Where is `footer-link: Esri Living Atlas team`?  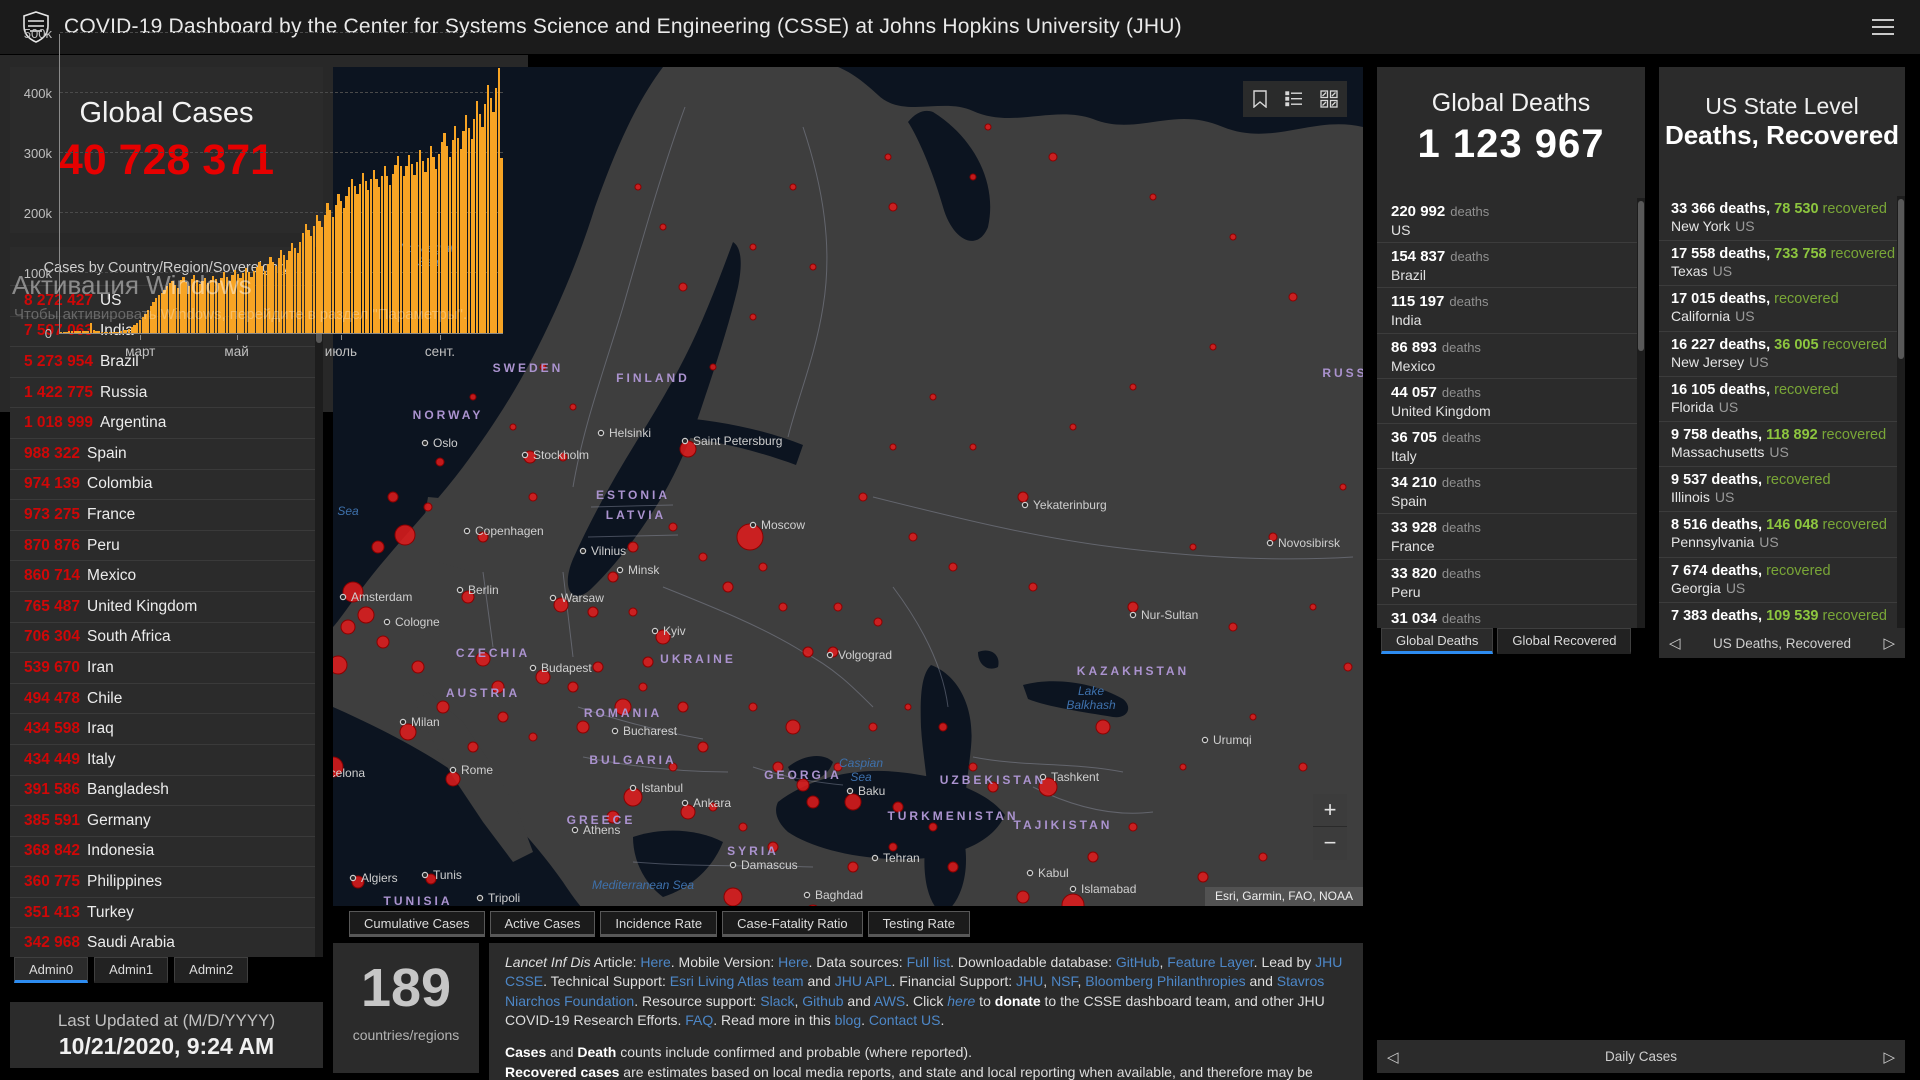
footer-link: Esri Living Atlas team is located at coordinates (736, 981).